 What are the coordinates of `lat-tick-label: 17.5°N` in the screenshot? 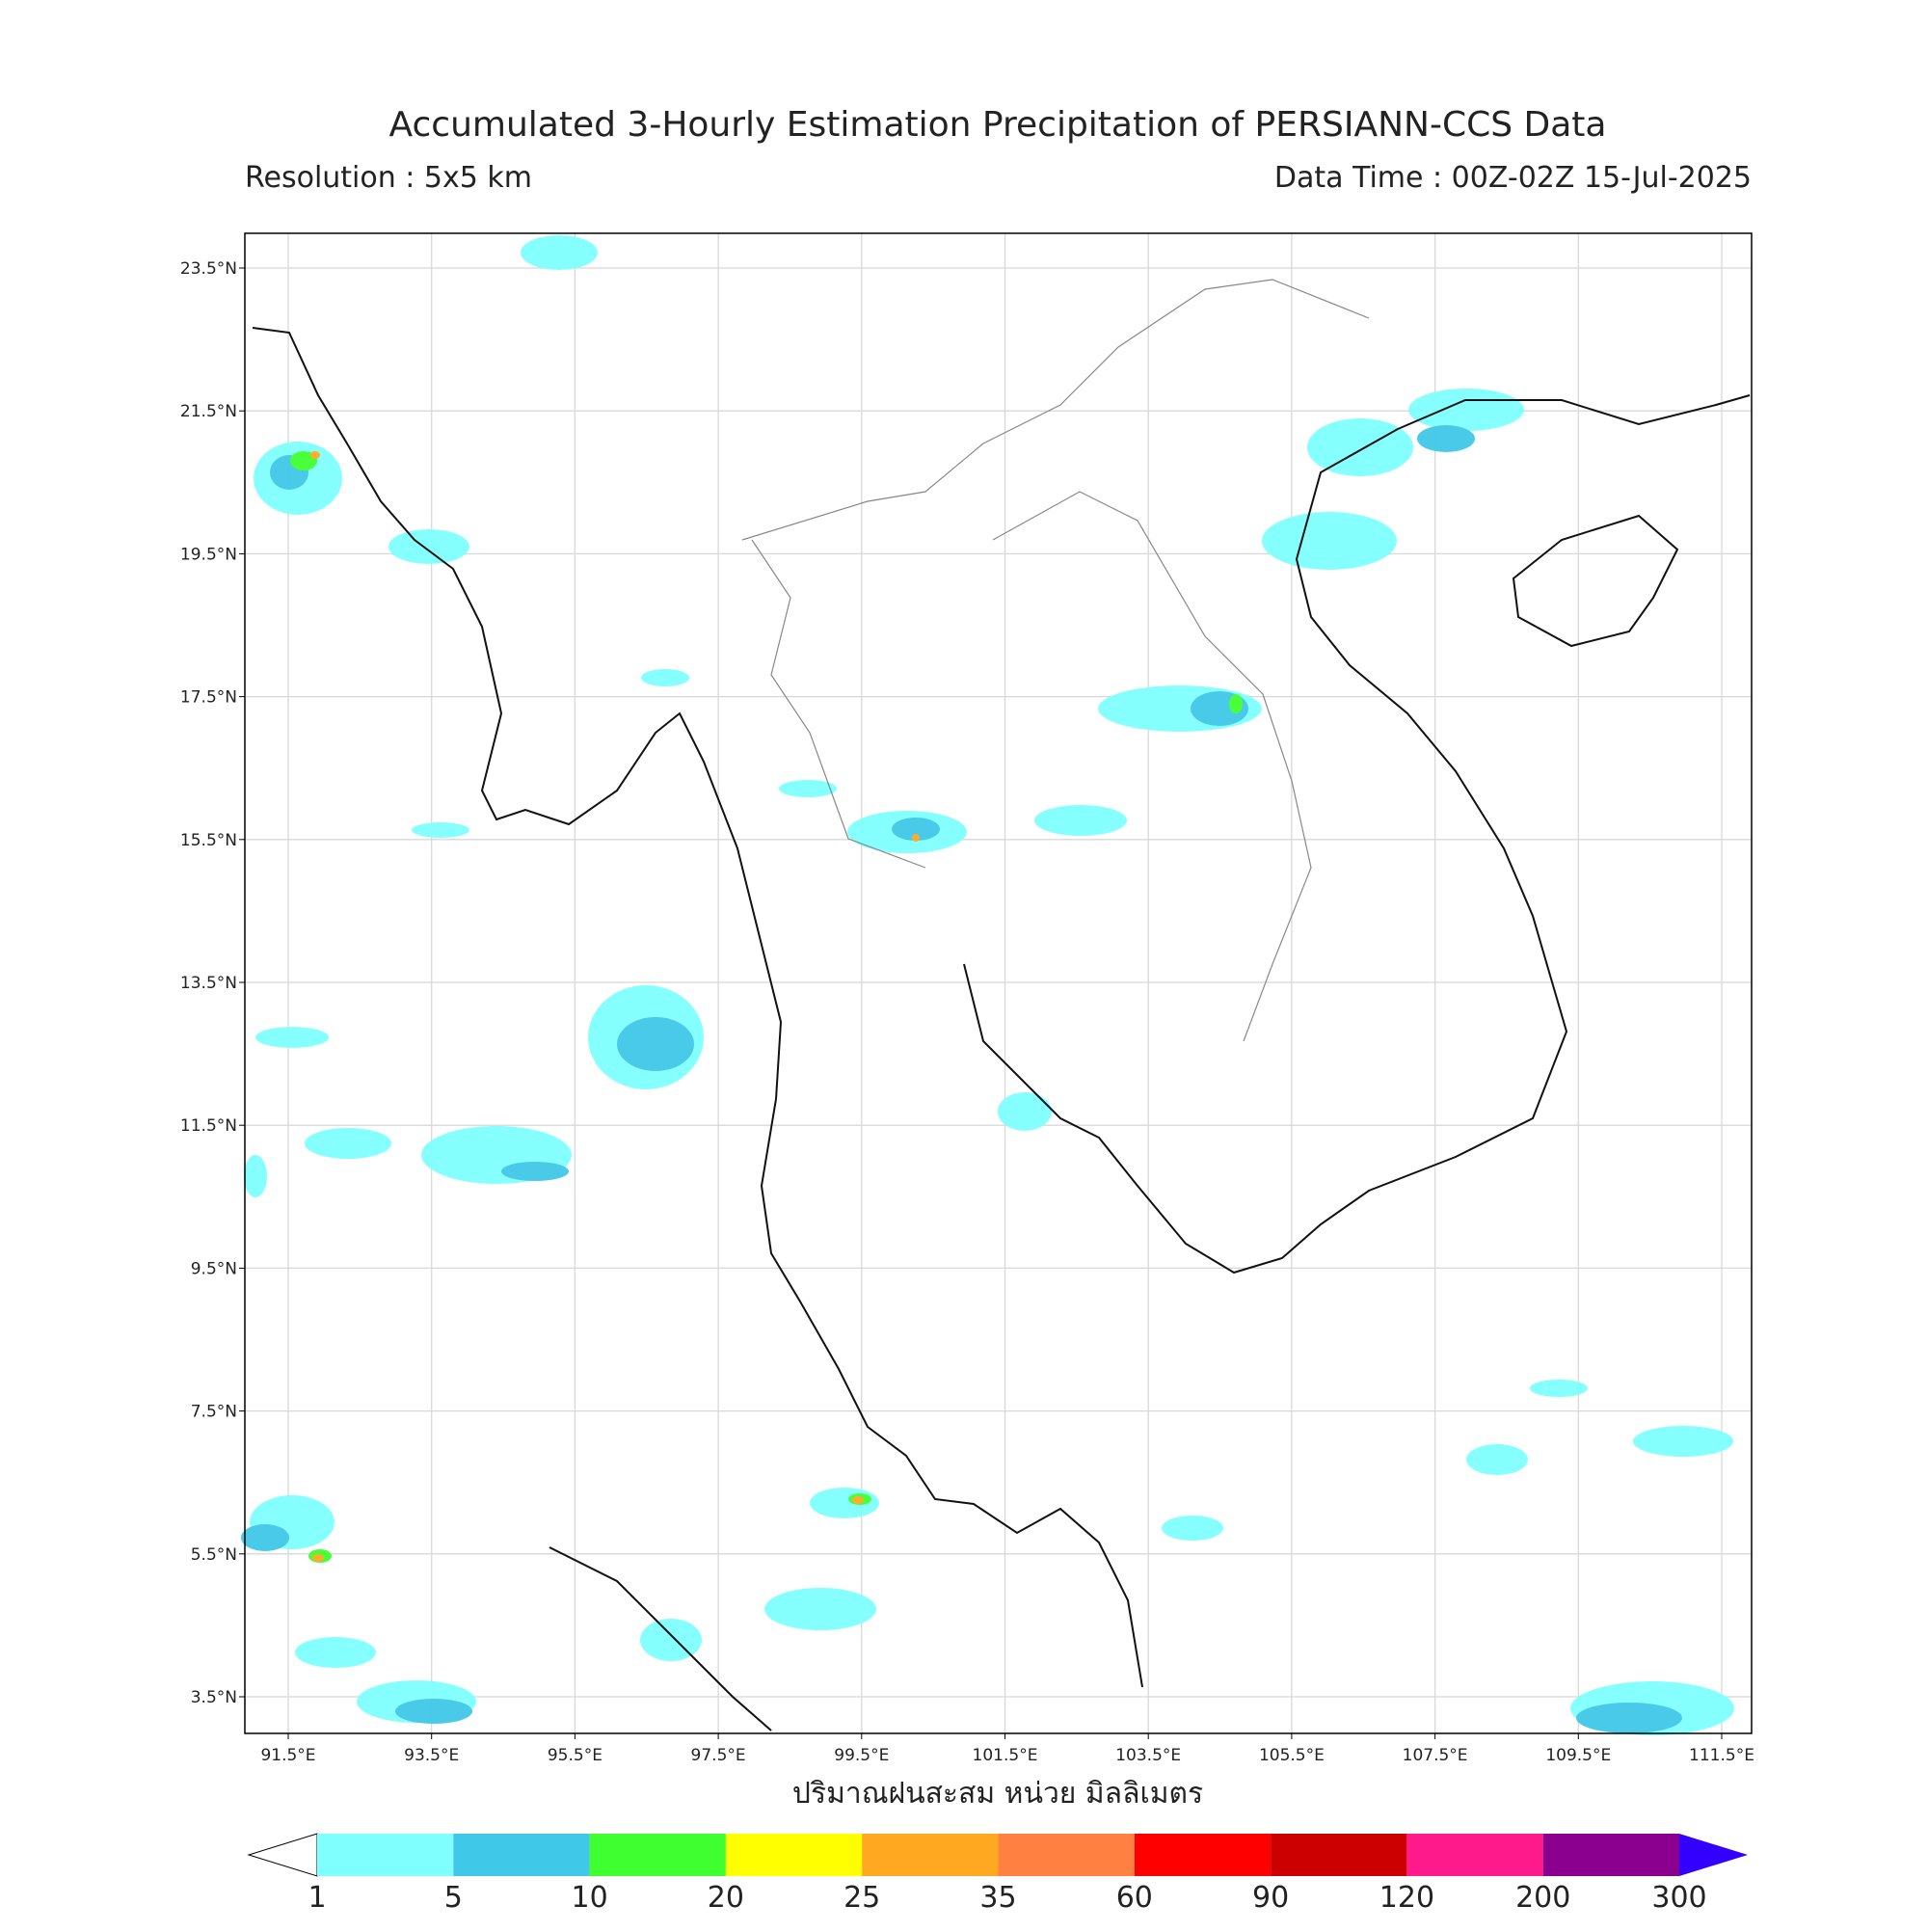 It's located at (208, 698).